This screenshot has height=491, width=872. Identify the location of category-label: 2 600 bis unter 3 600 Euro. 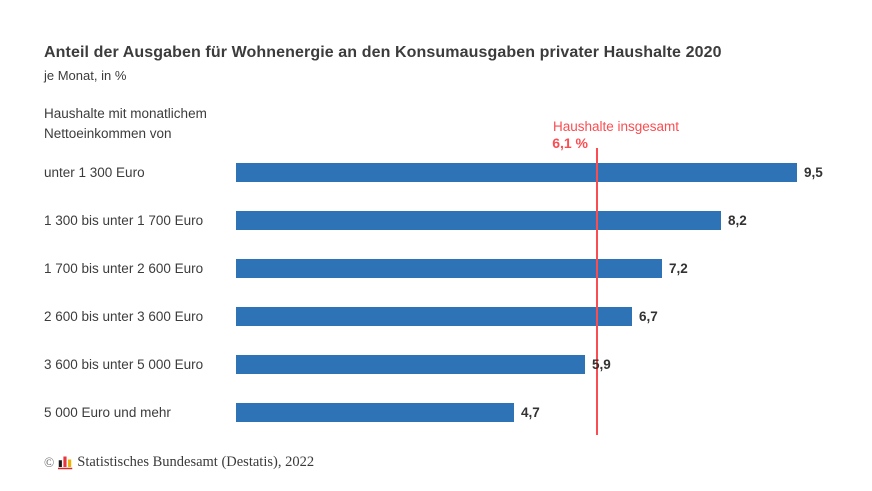
(124, 316).